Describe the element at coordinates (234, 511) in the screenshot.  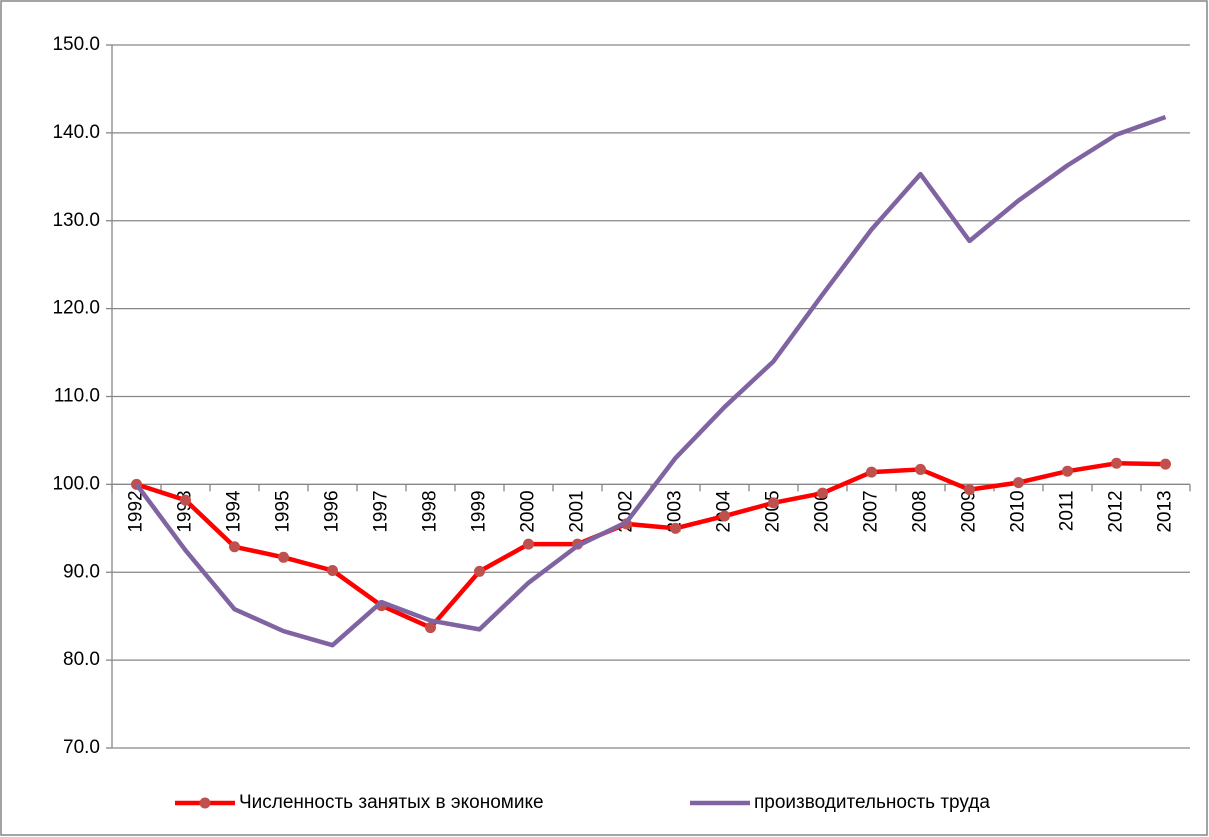
I see `x-tick-label: 1994` at that location.